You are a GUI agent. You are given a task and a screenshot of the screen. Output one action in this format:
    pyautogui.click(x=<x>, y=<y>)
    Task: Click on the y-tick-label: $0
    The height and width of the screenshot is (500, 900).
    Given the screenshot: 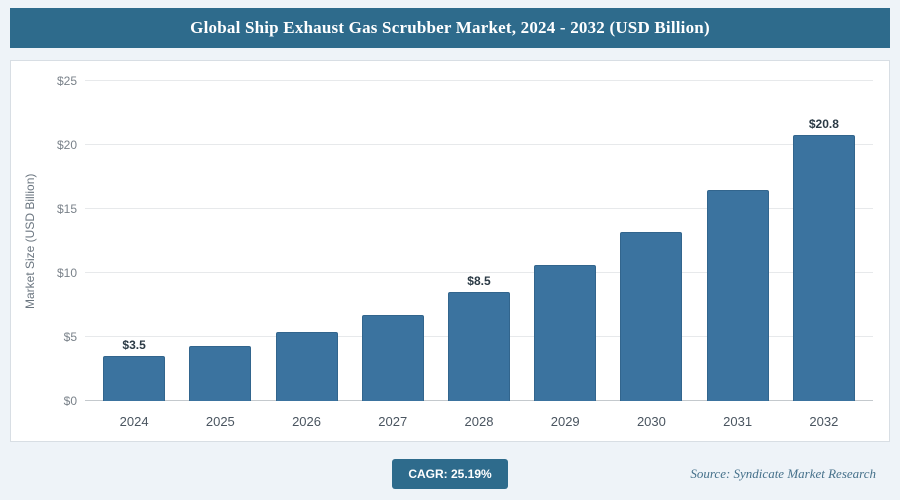 What is the action you would take?
    pyautogui.click(x=70, y=401)
    